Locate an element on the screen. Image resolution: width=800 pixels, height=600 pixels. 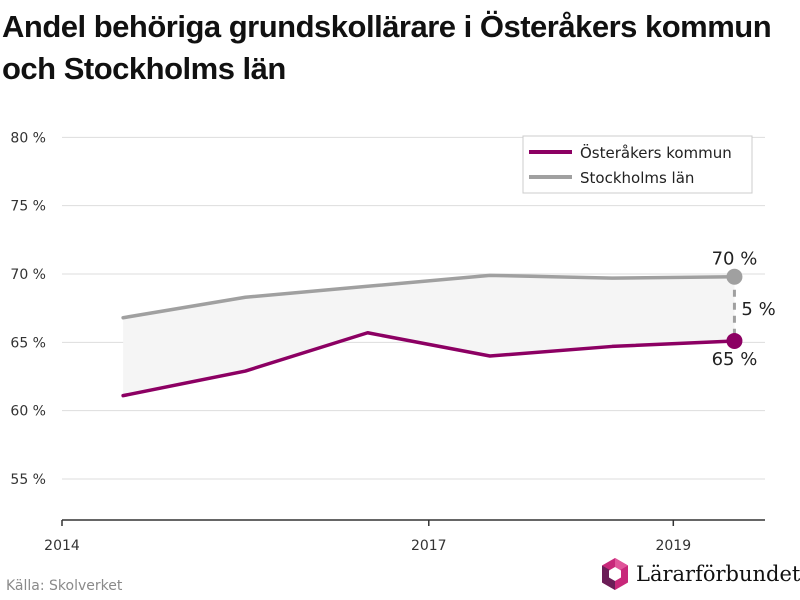
y-tick-label-80: 80 % is located at coordinates (28, 138).